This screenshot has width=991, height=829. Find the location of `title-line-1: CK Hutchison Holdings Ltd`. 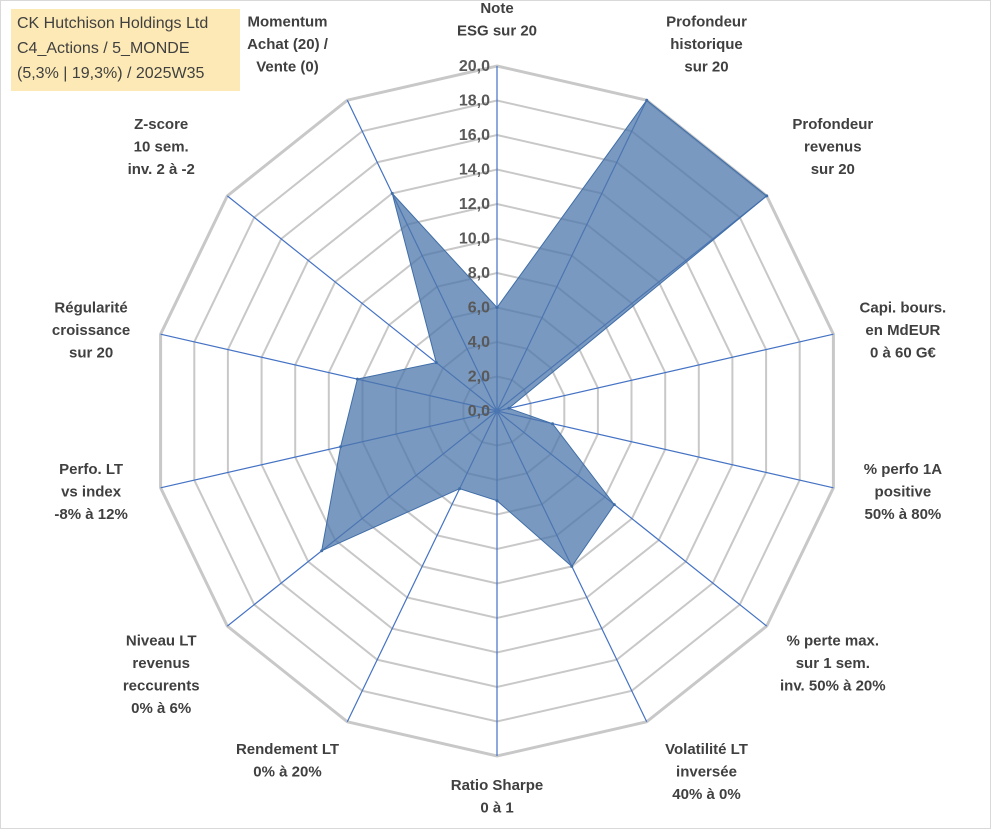

title-line-1: CK Hutchison Holdings Ltd is located at coordinates (113, 23).